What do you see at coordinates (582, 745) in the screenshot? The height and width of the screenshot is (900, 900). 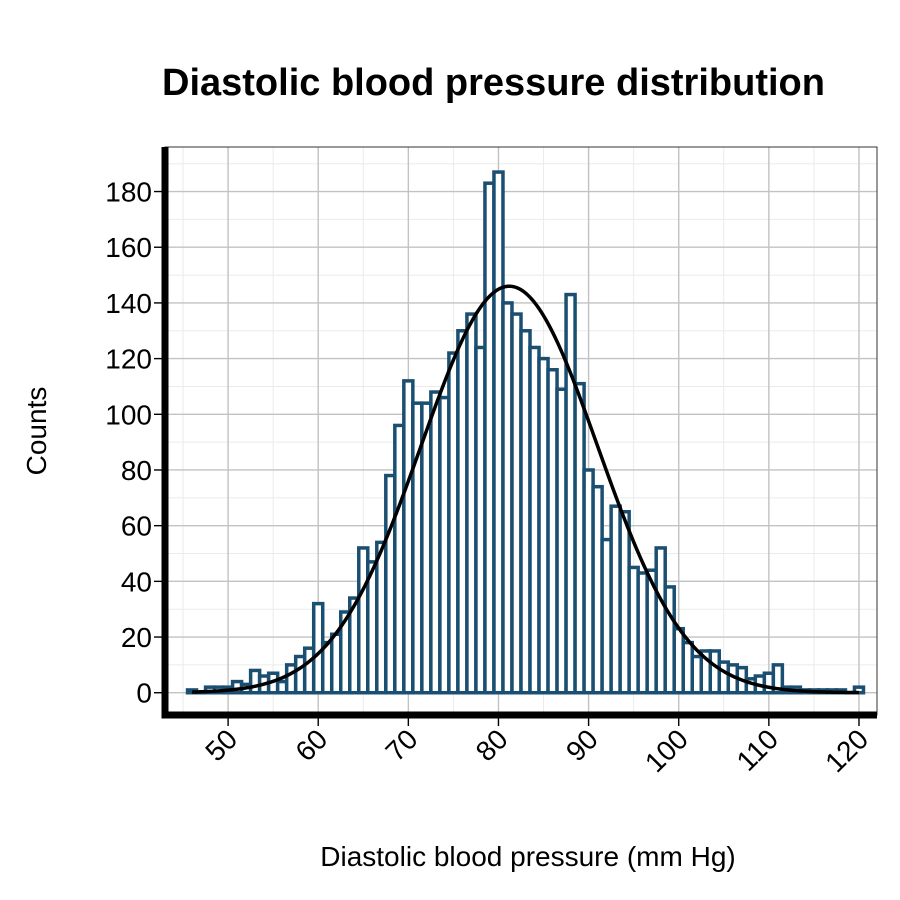 I see `x-tick-label: 90` at bounding box center [582, 745].